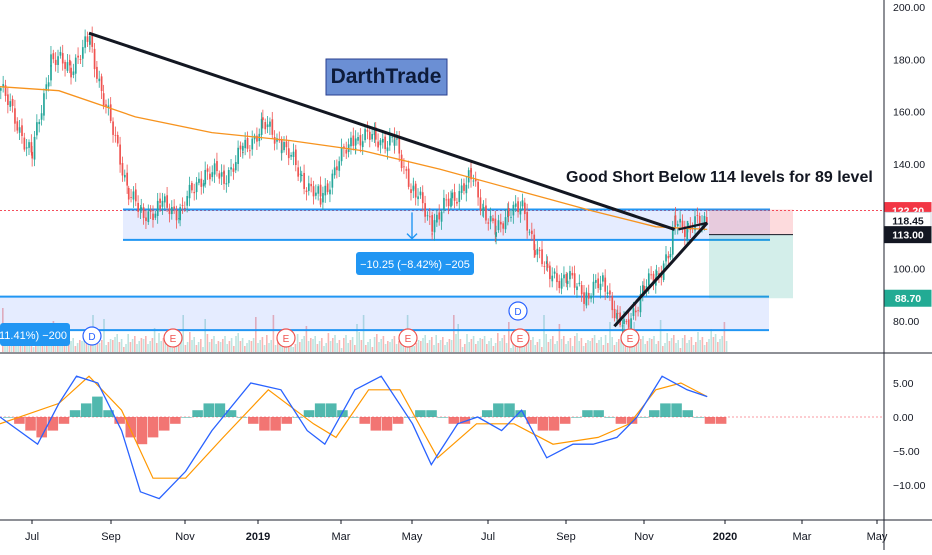 The width and height of the screenshot is (932, 555). Describe the element at coordinates (33, 336) in the screenshot. I see `measure-label-text-2: 11.41%) −200` at that location.